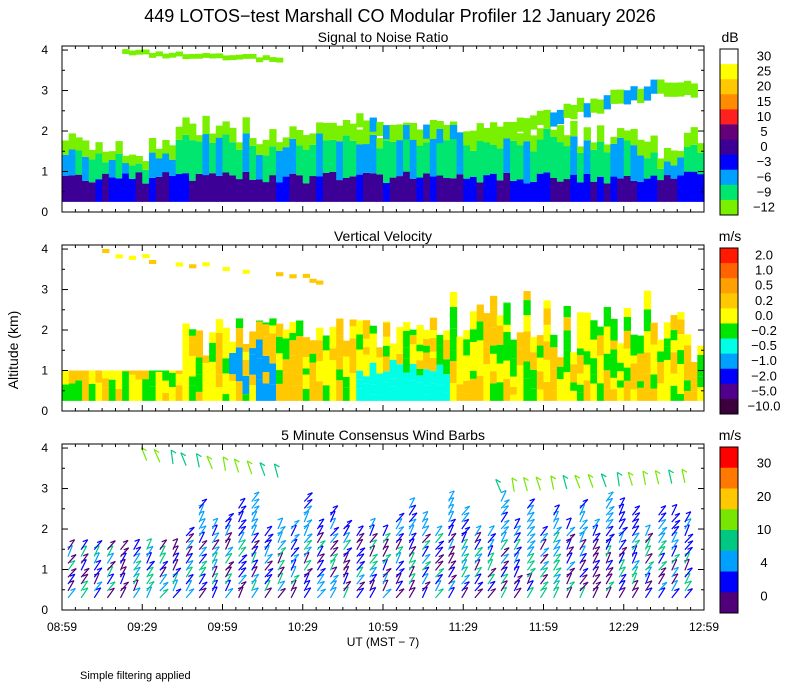 This screenshot has height=700, width=800. I want to click on wind-barb-upper-flag, so click(237, 460).